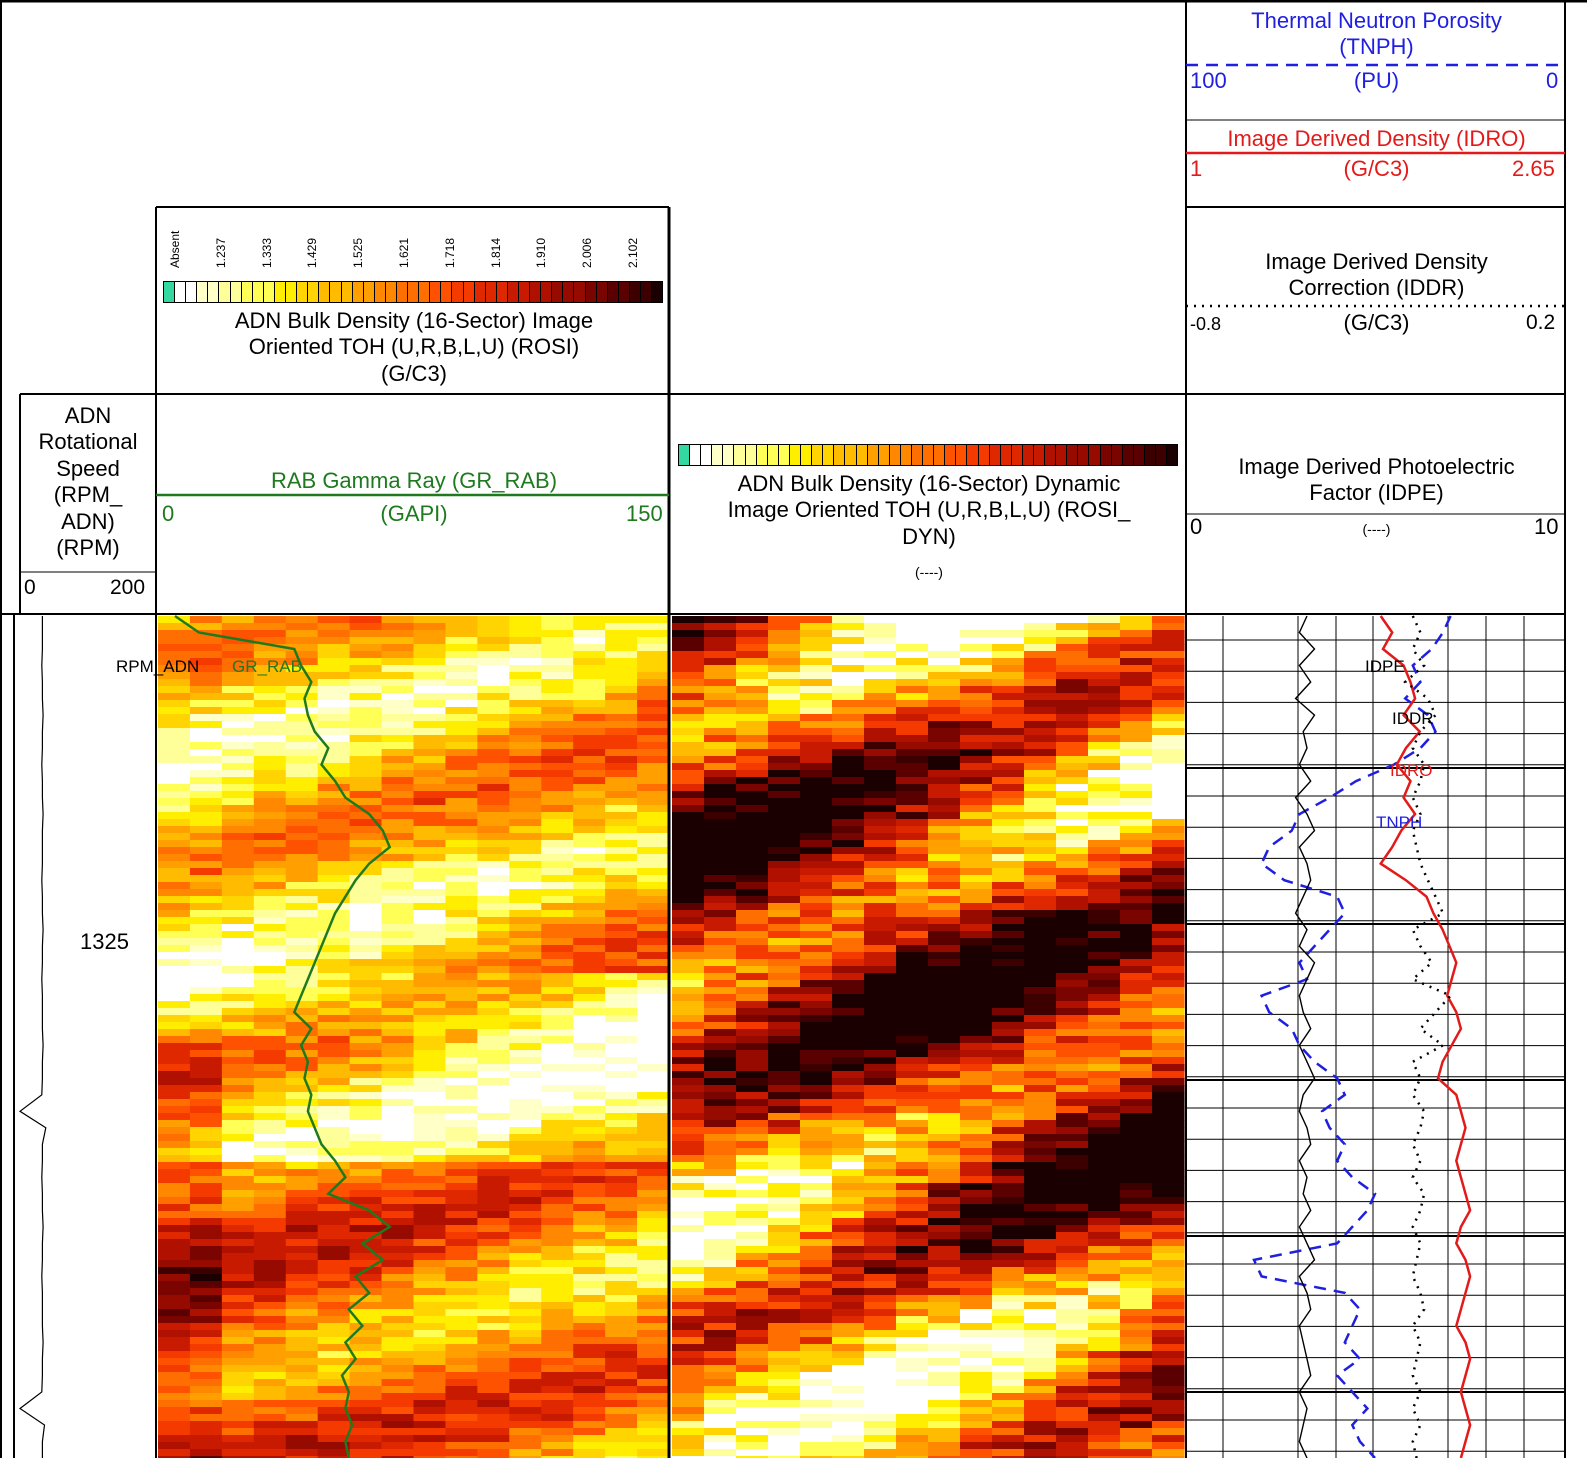 The height and width of the screenshot is (1458, 1587). Describe the element at coordinates (404, 252) in the screenshot. I see `rosi-tick-label: 1.621` at that location.